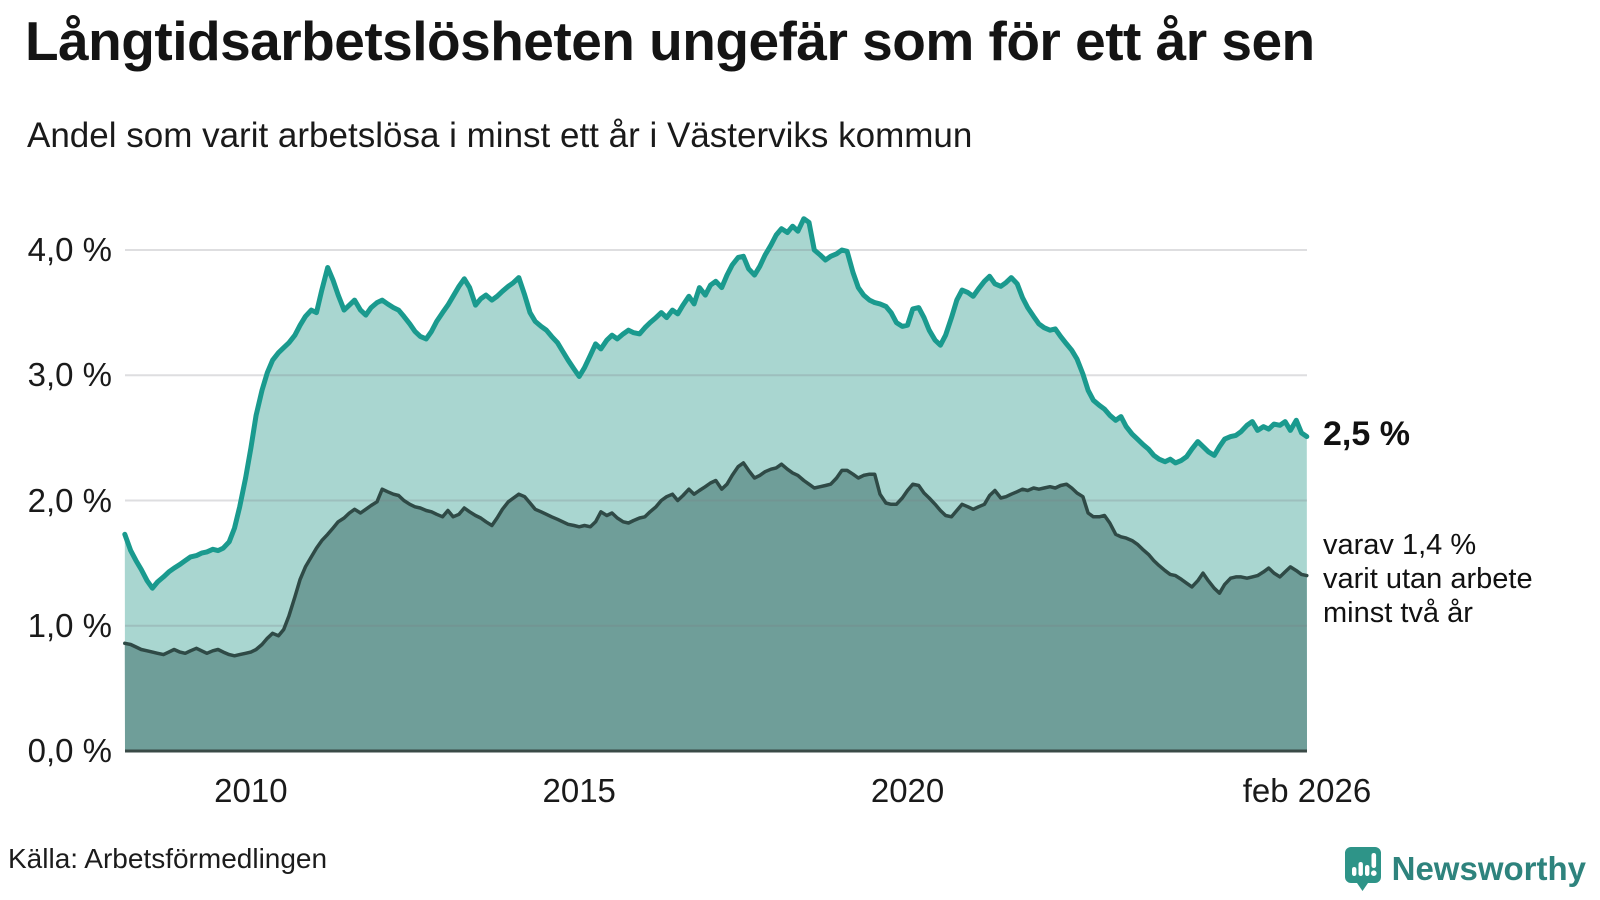  What do you see at coordinates (1307, 790) in the screenshot?
I see `x-axis-tick-label: feb 2026` at bounding box center [1307, 790].